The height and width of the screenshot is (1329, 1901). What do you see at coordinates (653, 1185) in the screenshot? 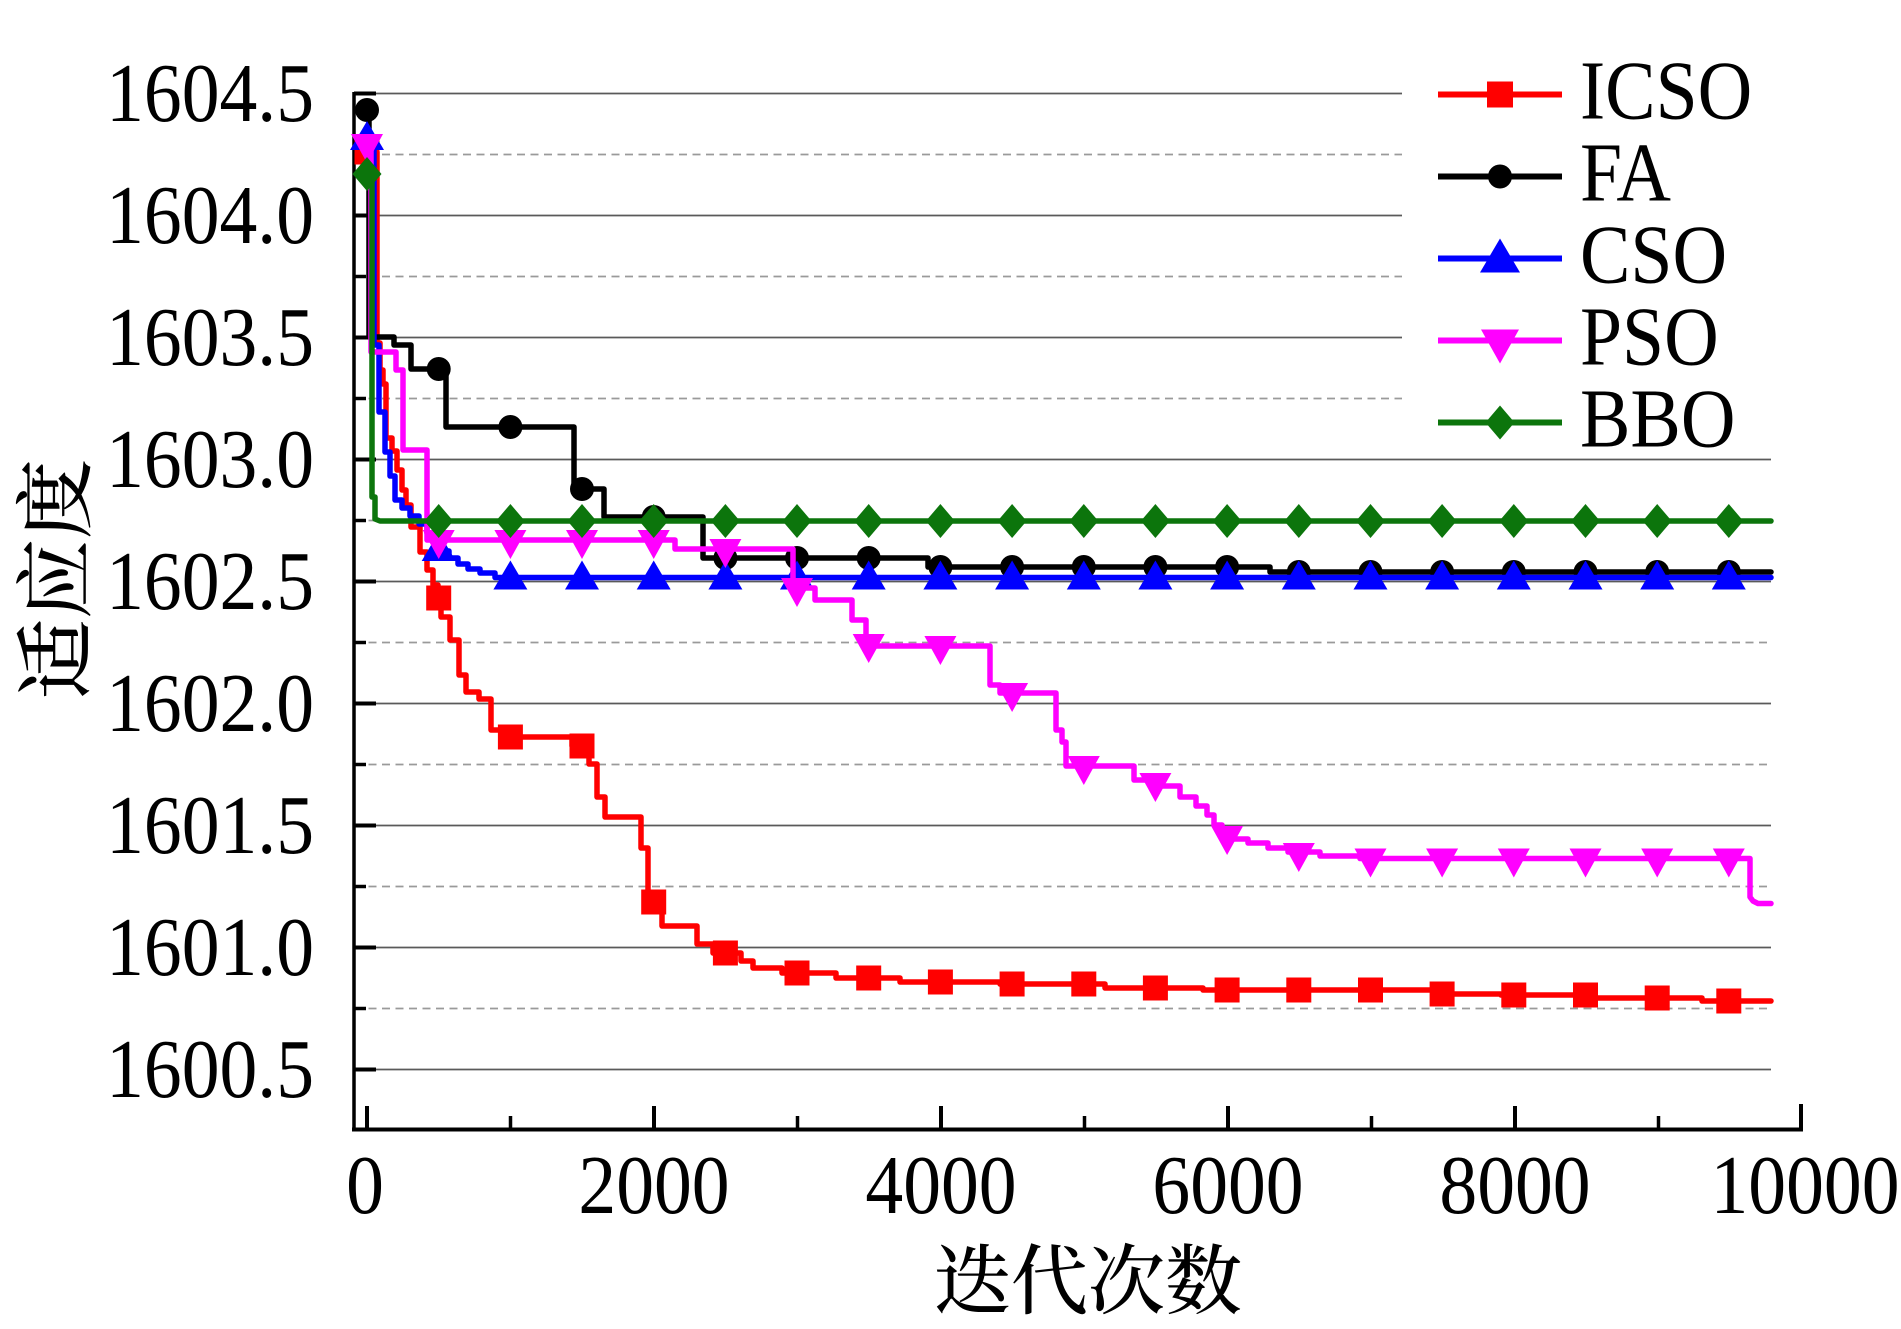
I see `svg-text: 2000` at bounding box center [653, 1185].